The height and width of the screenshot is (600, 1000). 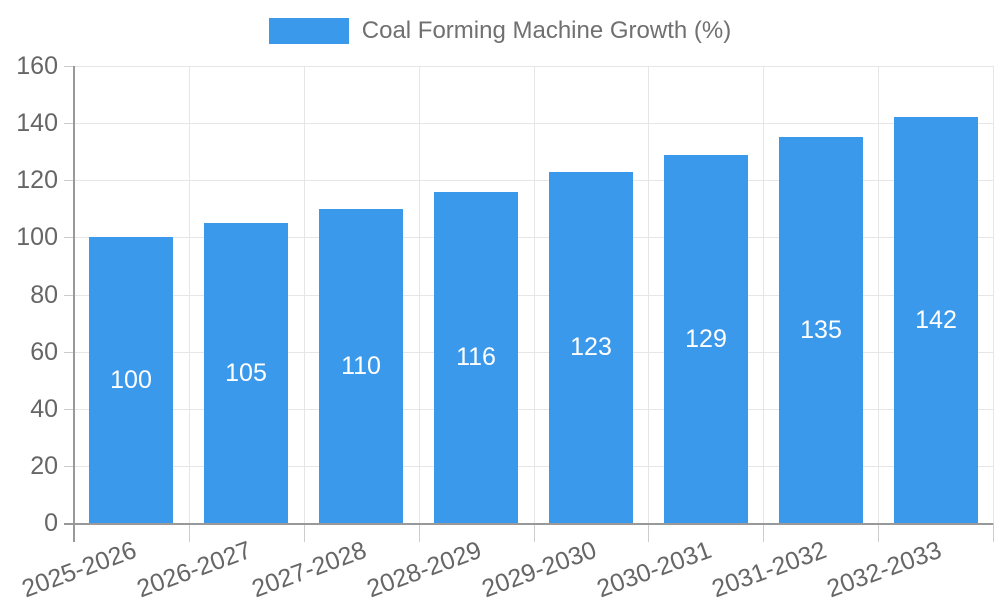 I want to click on chart-legend: Coal Forming Machine Growth (%), so click(x=500, y=31).